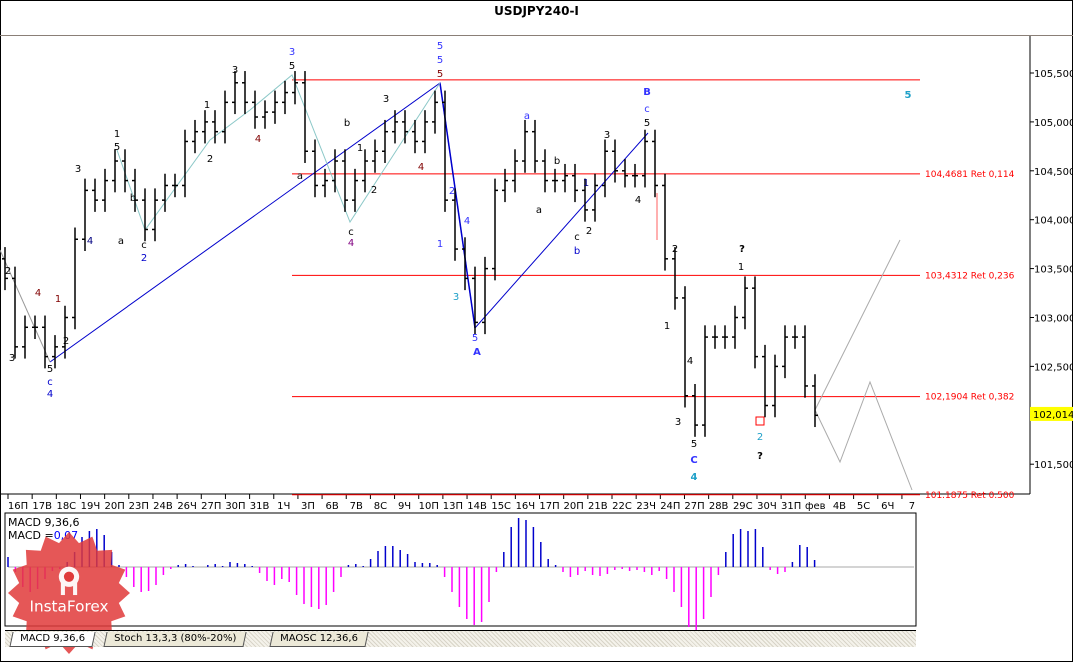  What do you see at coordinates (969, 398) in the screenshot?
I see `fib-level-label: 102,1904 Ret 0,382` at bounding box center [969, 398].